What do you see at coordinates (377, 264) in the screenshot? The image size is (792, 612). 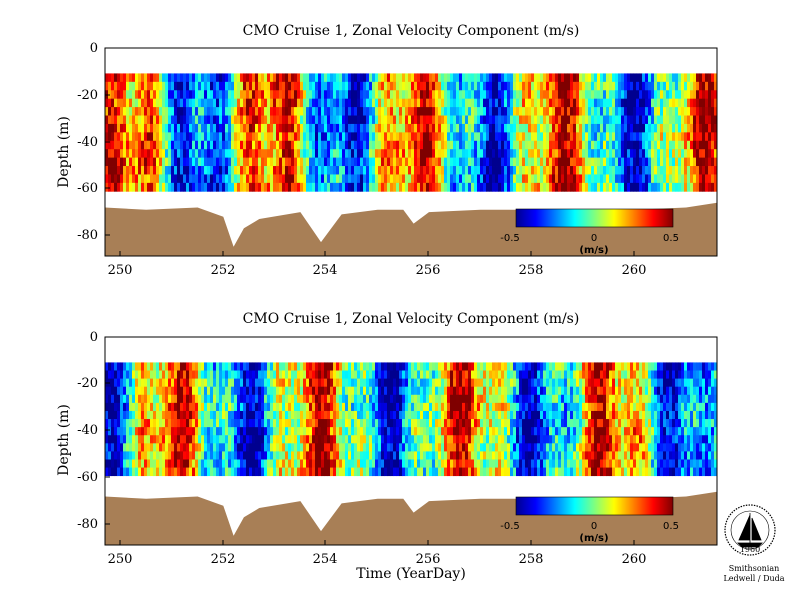 I see `x-axis: 250 252 254 256 258 260` at bounding box center [377, 264].